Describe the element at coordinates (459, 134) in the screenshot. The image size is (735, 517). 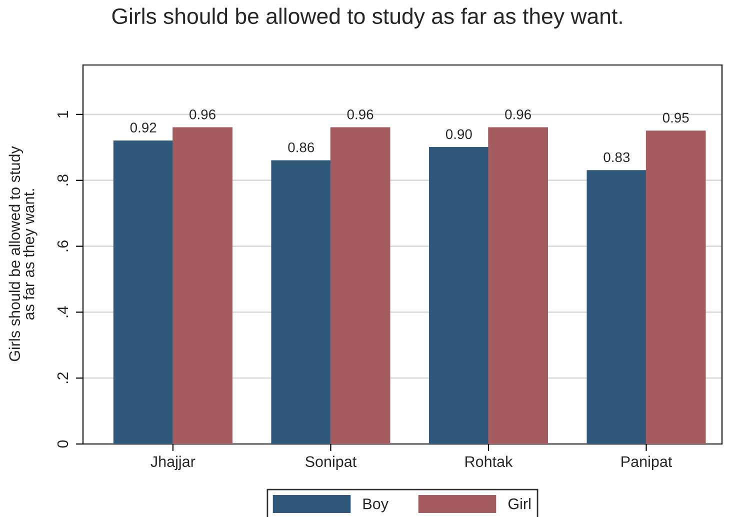
I see `data-label: 0.90` at that location.